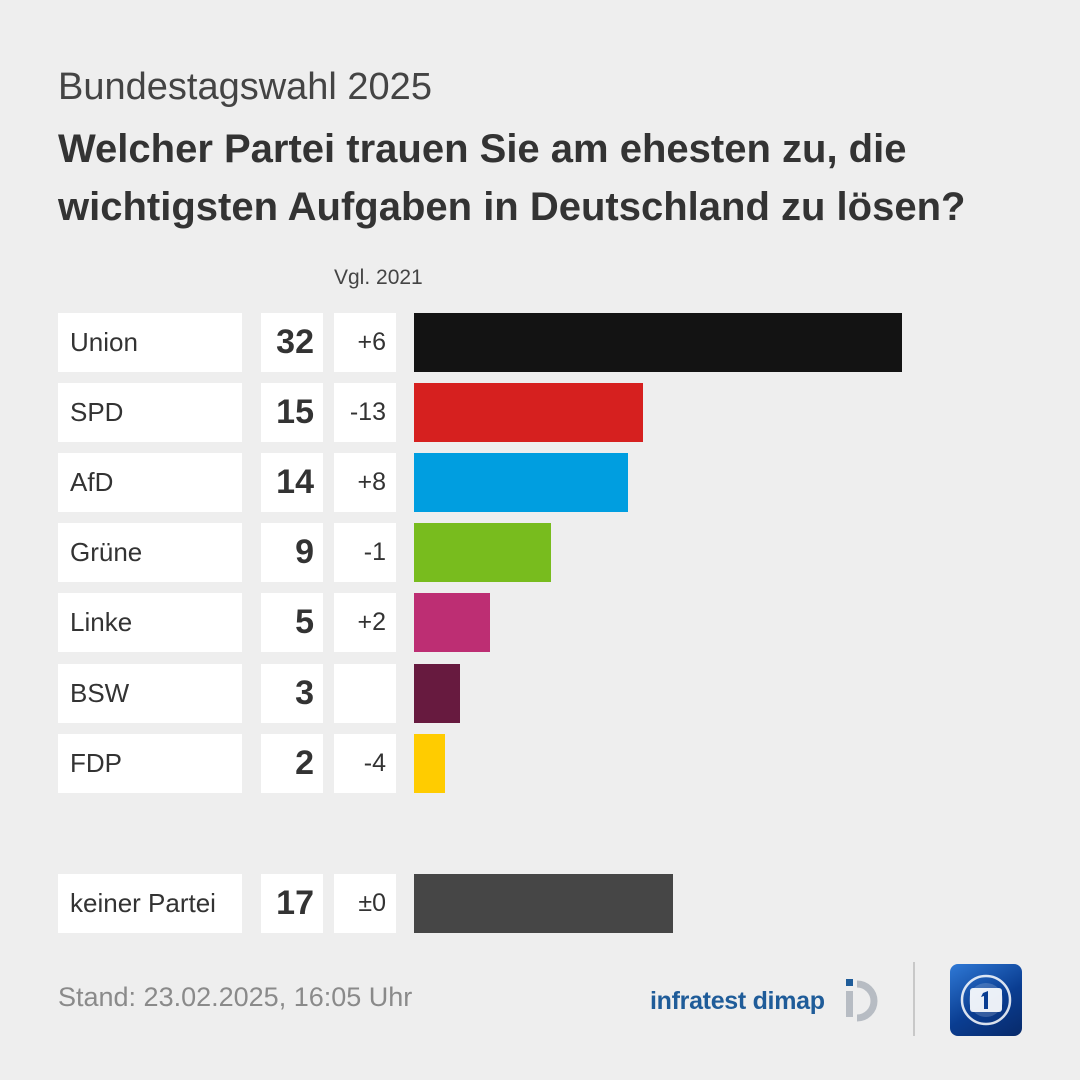  I want to click on value-label-gruene: 9, so click(292, 552).